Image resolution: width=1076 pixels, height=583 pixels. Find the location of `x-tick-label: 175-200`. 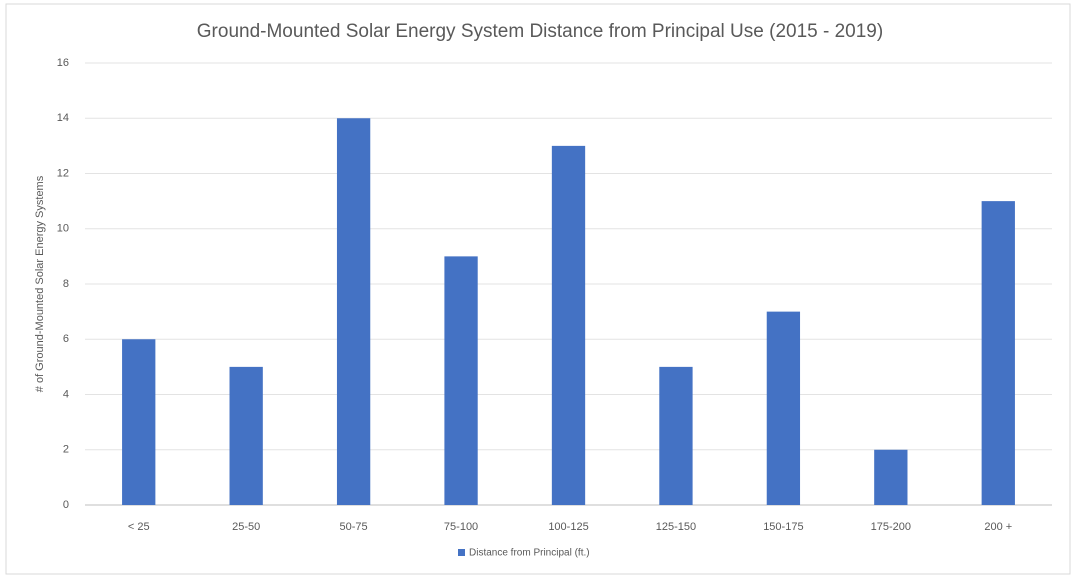

x-tick-label: 175-200 is located at coordinates (891, 527).